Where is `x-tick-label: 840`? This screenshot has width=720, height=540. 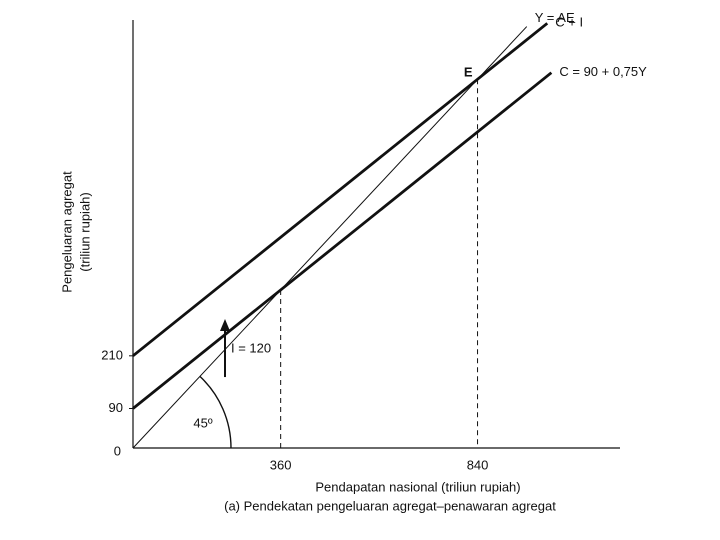
x-tick-label: 840 is located at coordinates (478, 464).